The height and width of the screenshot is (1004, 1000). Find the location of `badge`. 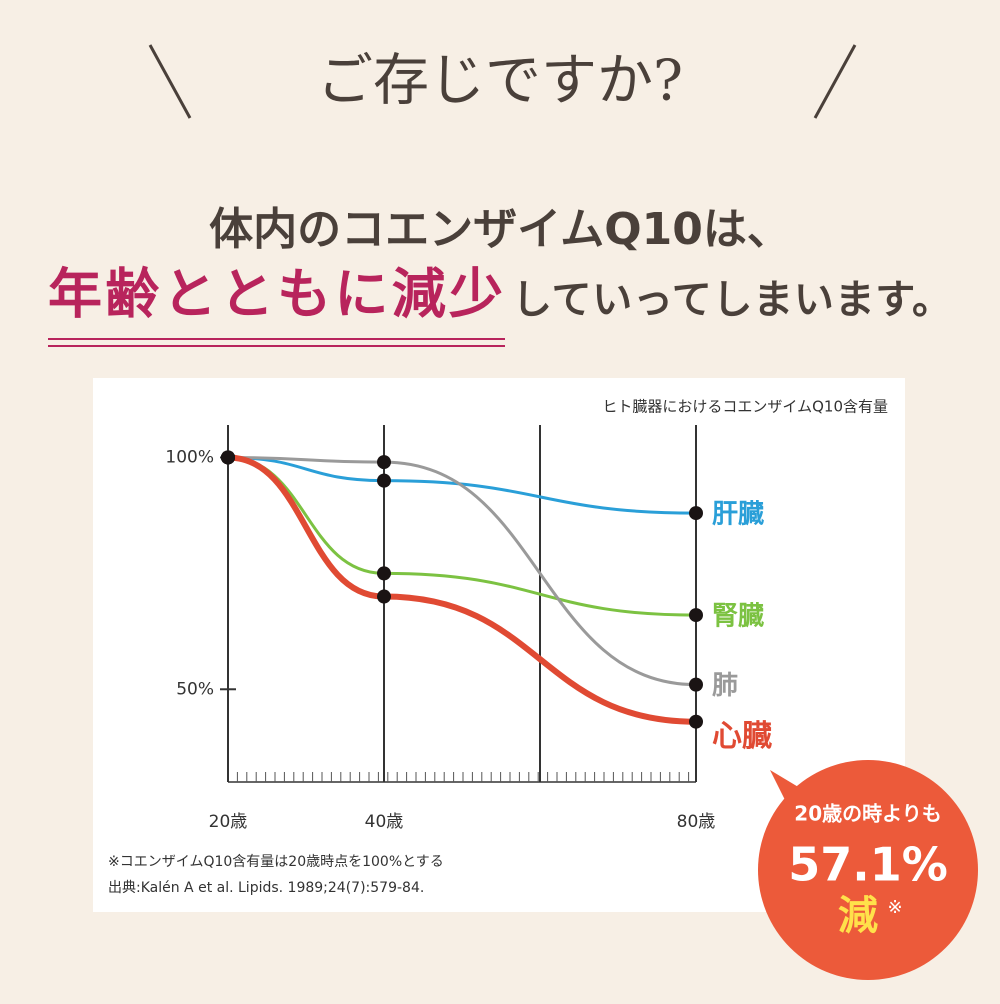

badge is located at coordinates (868, 870).